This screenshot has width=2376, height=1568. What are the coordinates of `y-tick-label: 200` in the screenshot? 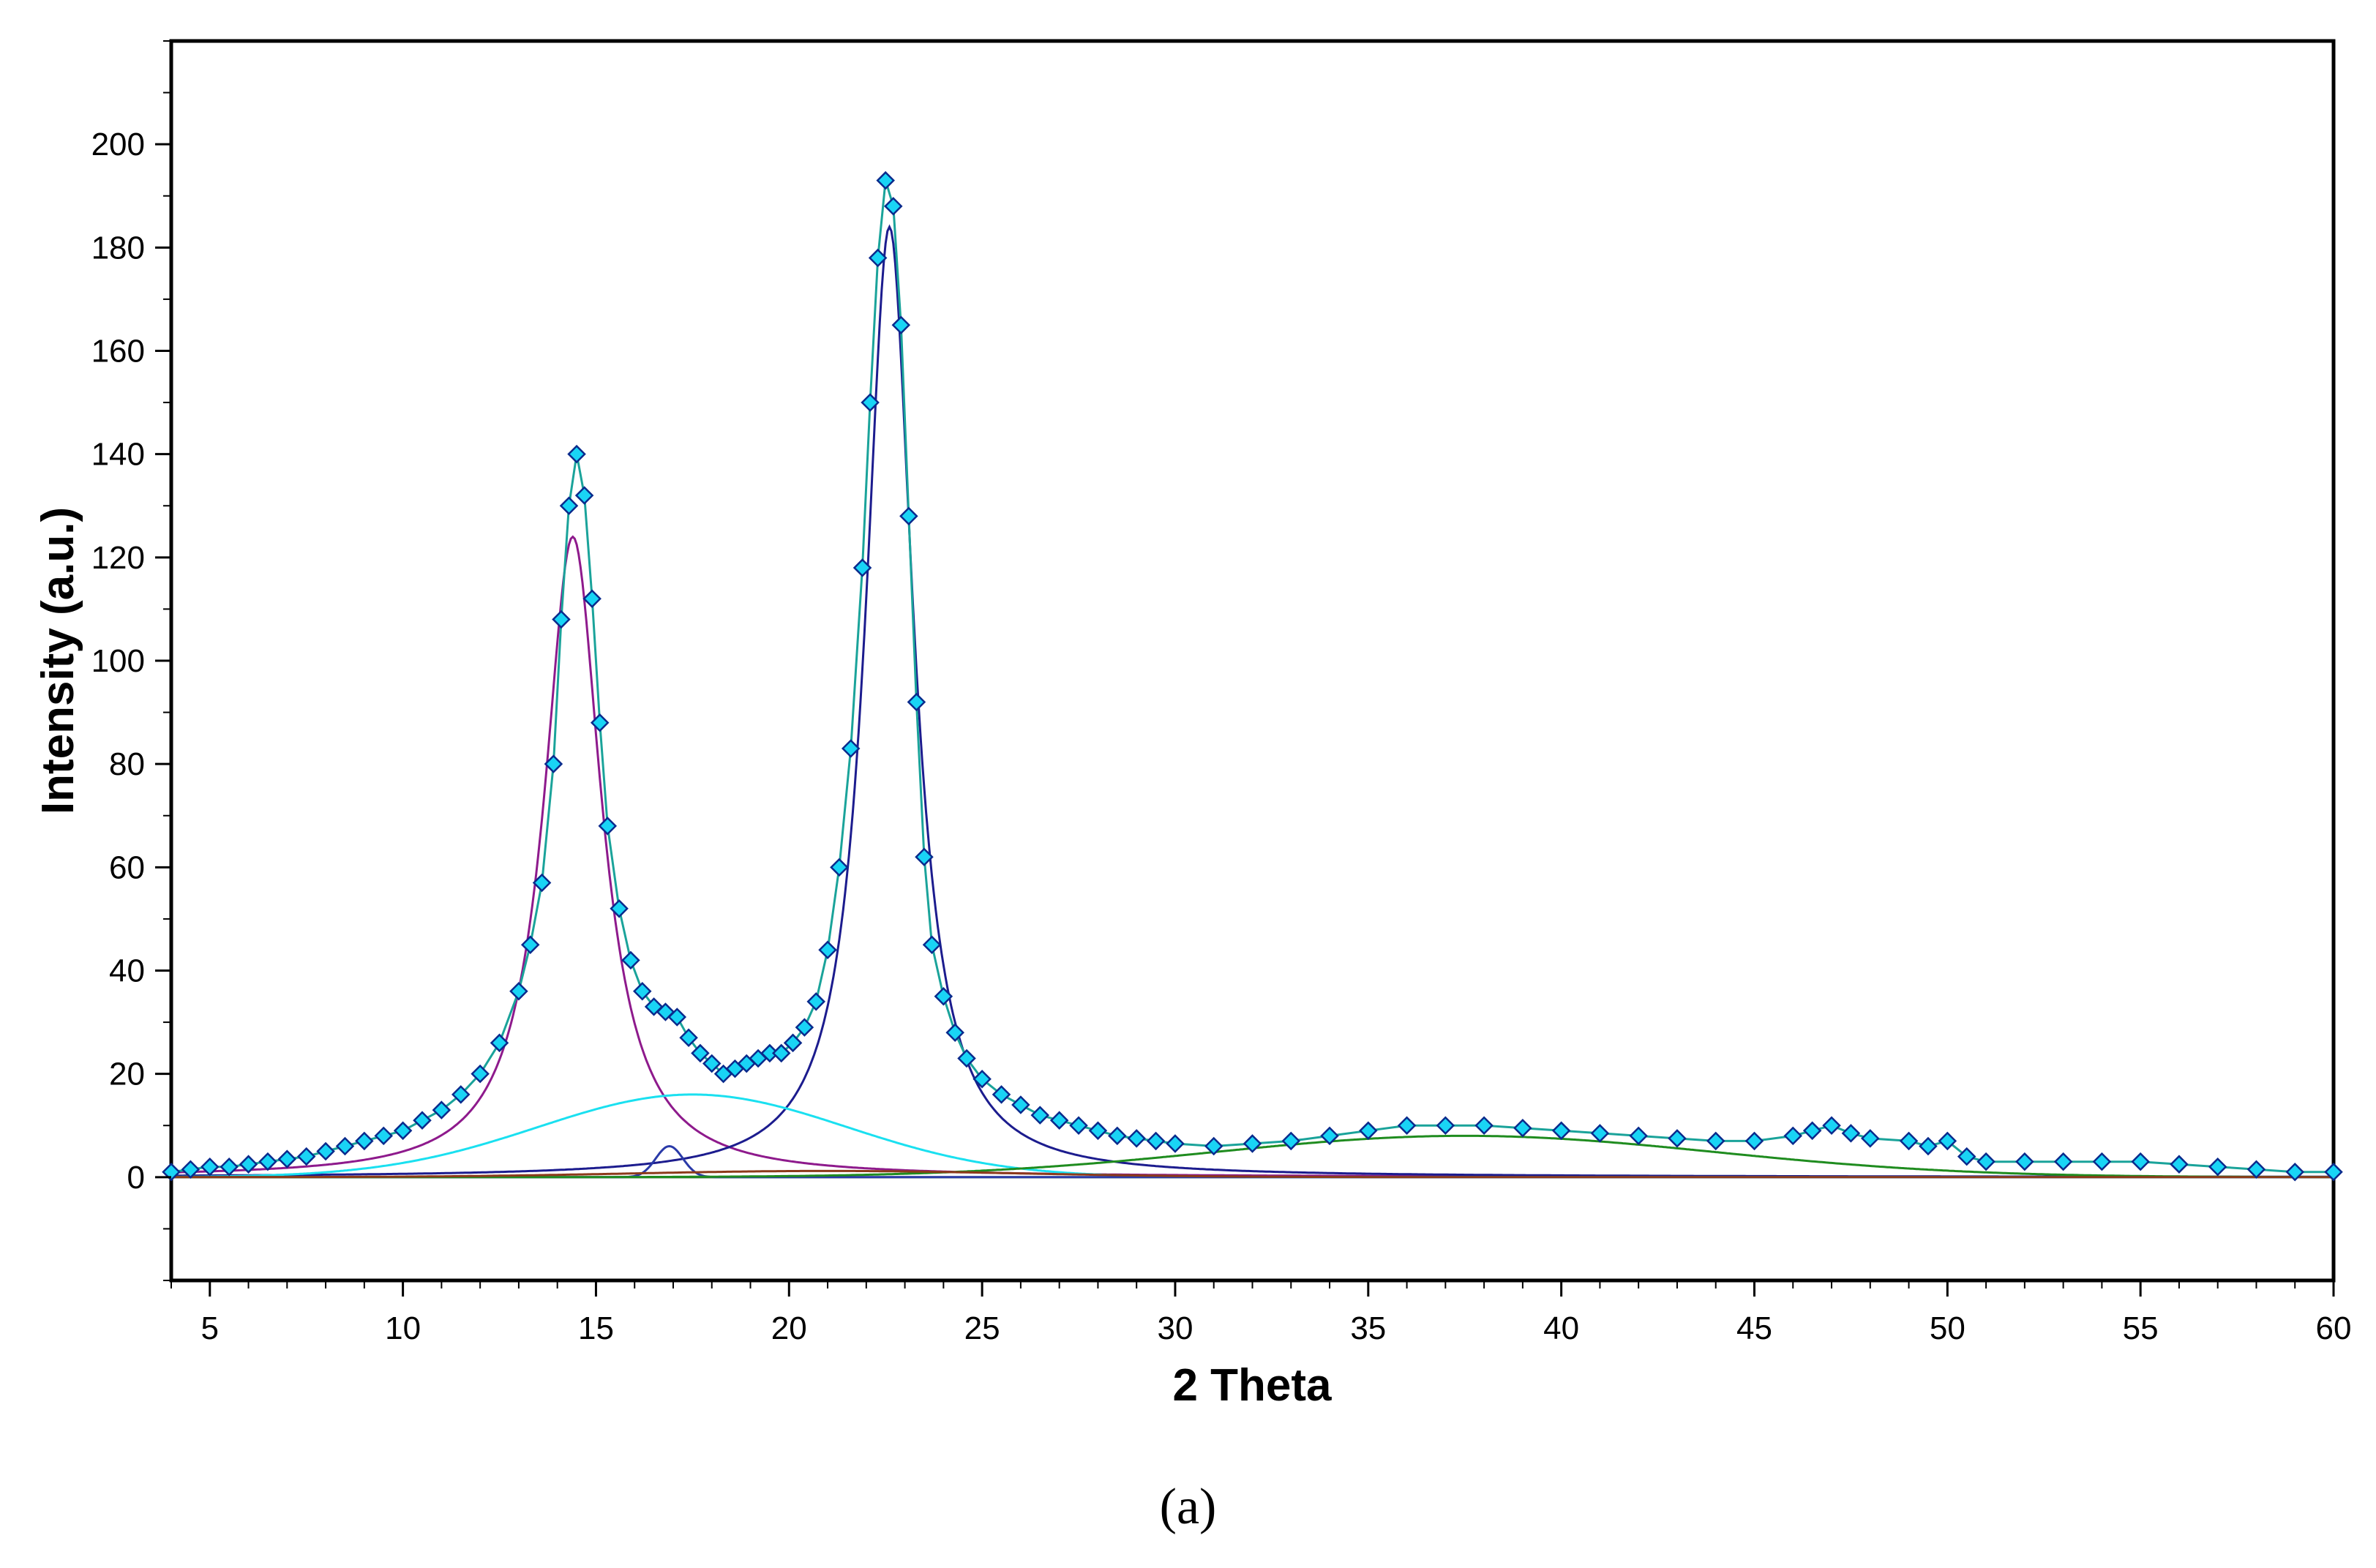 It's located at (118, 145).